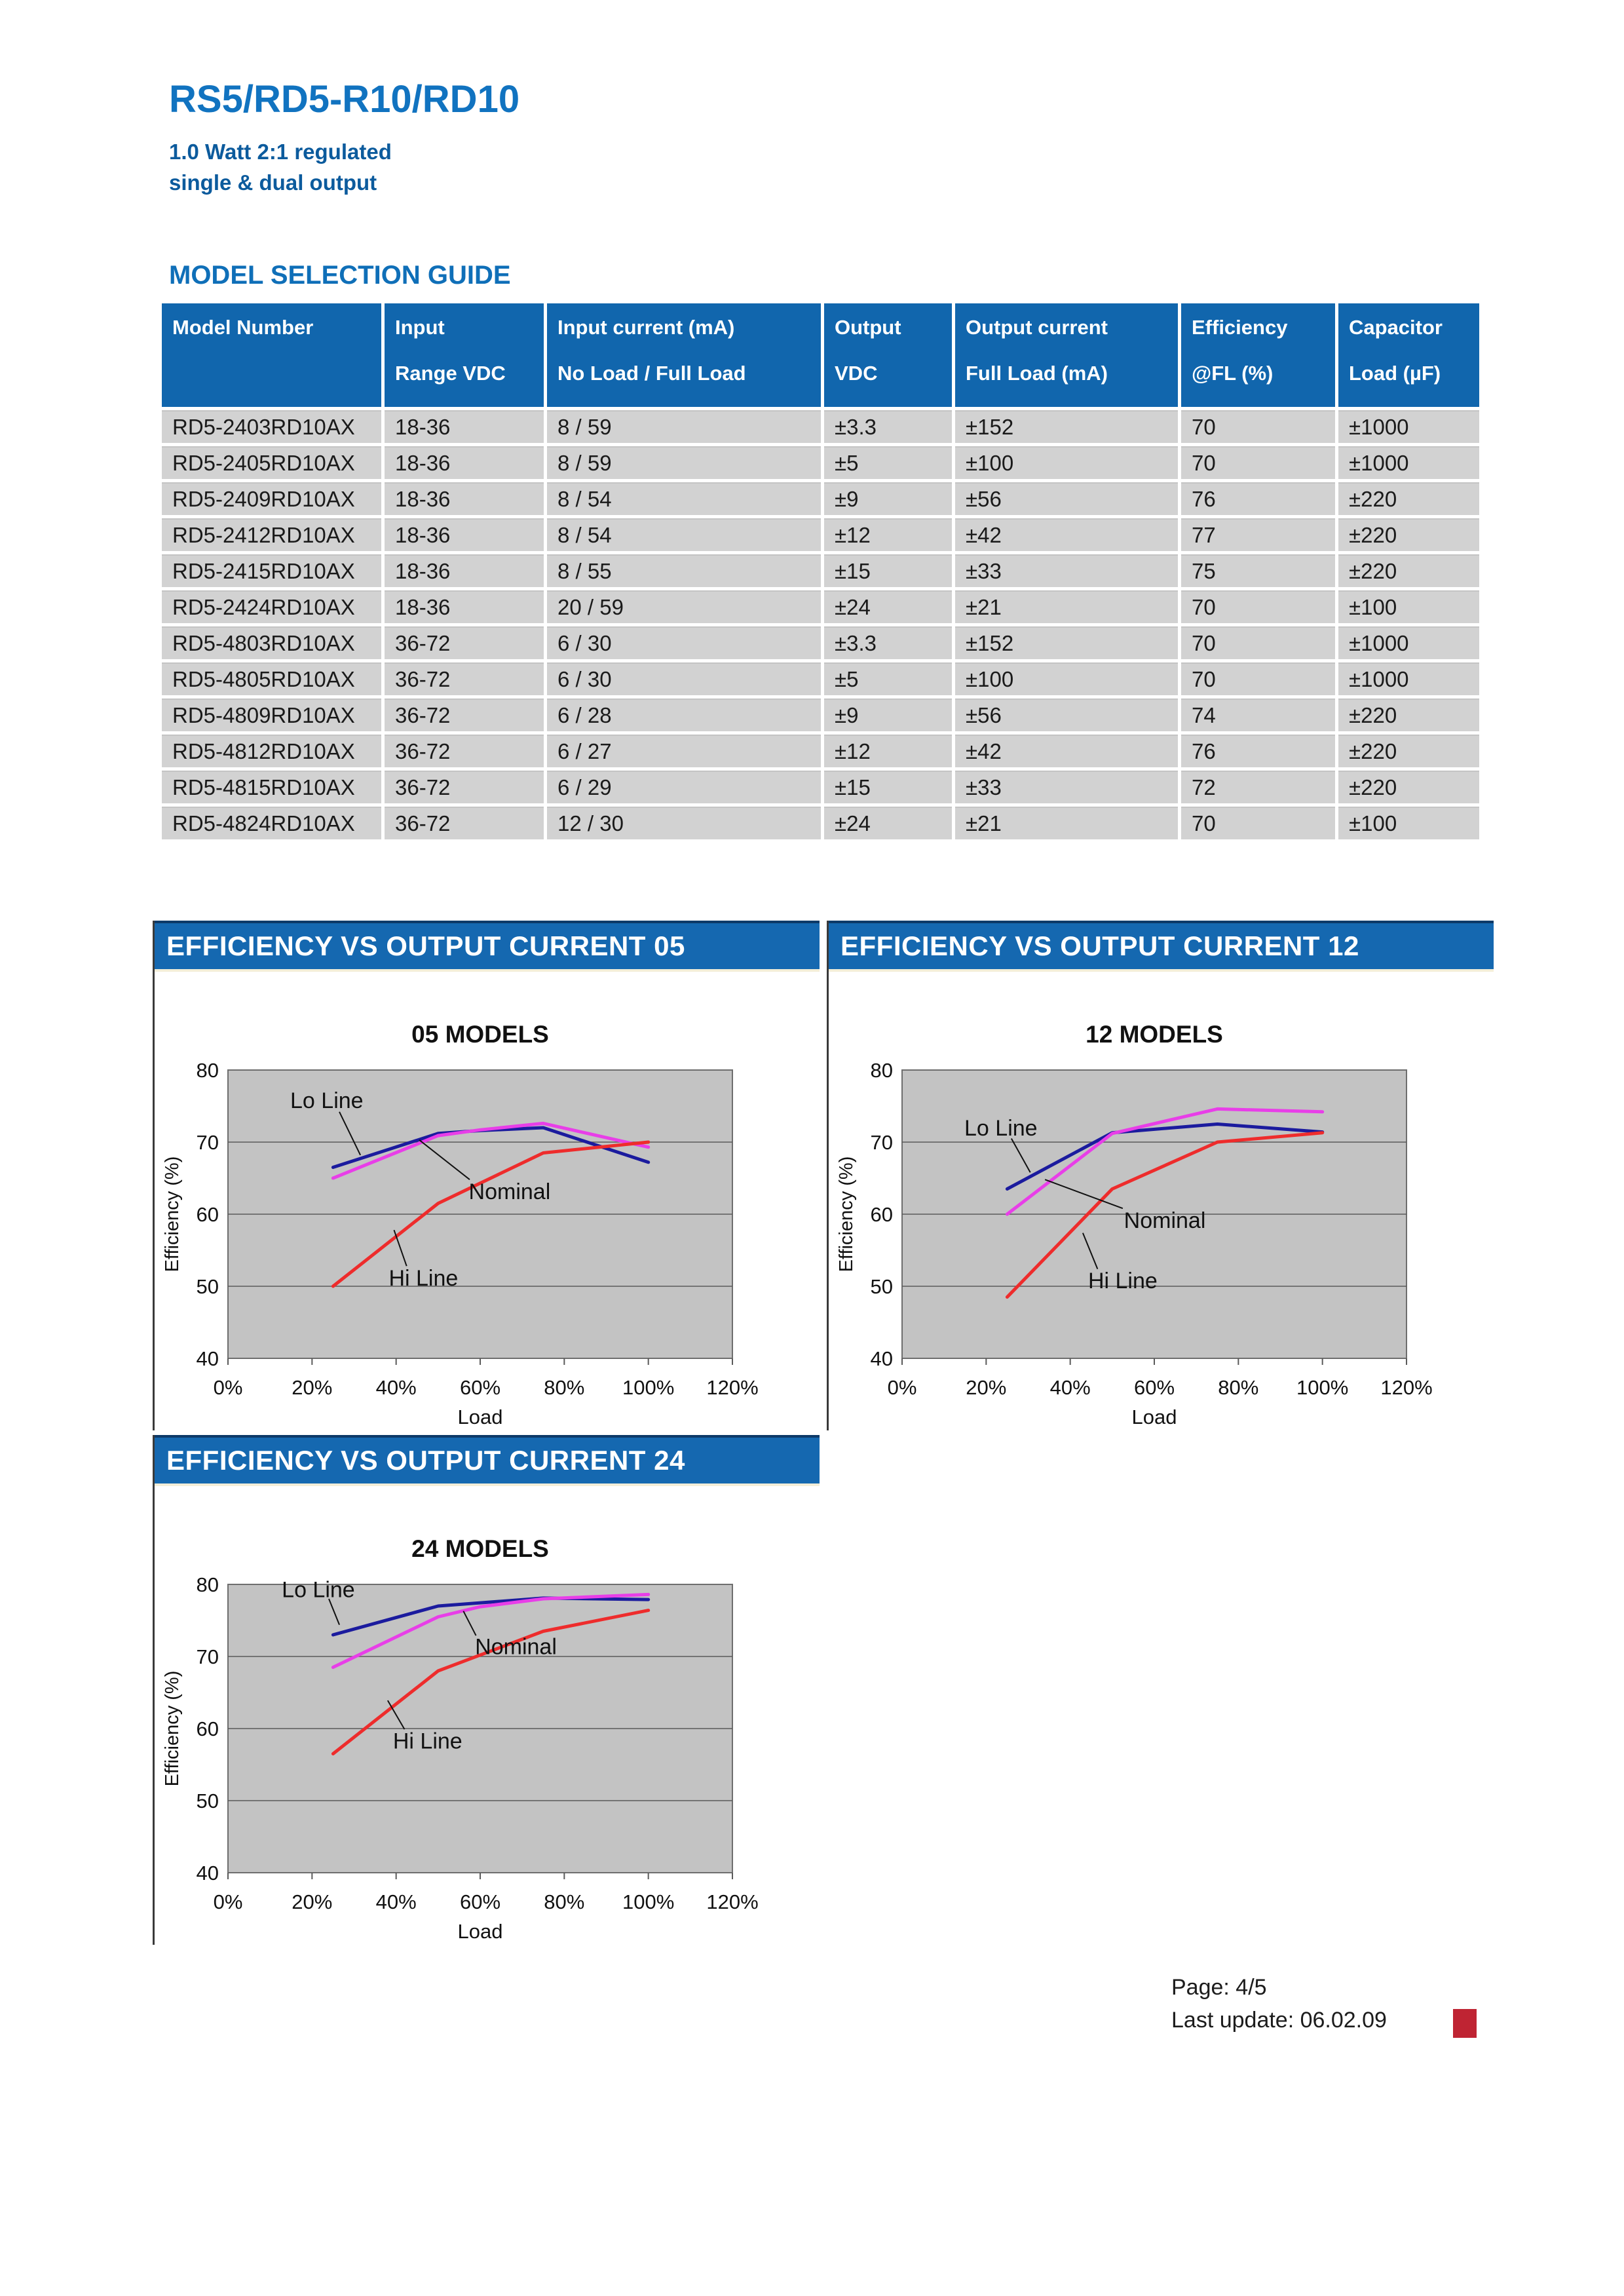 Image resolution: width=1624 pixels, height=2296 pixels. What do you see at coordinates (1219, 1987) in the screenshot?
I see `footer-page-number: Page: 4/5` at bounding box center [1219, 1987].